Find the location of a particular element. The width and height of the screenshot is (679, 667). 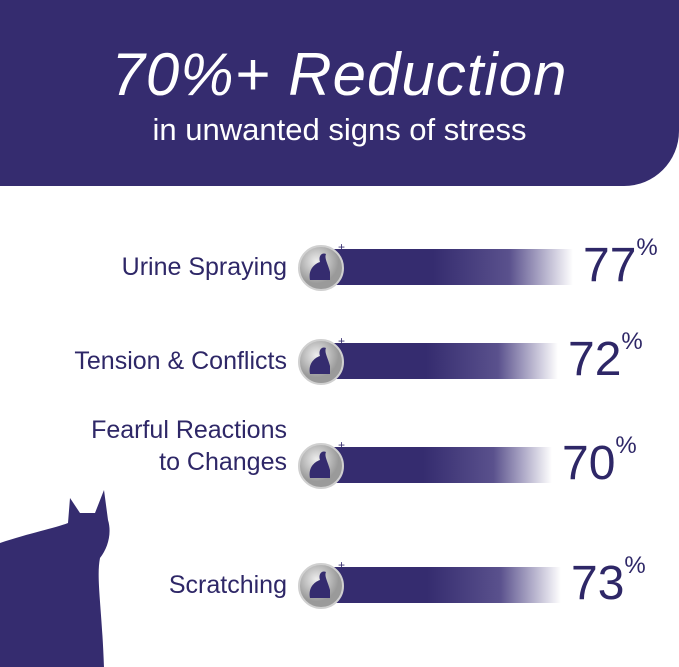

value-number: 73 is located at coordinates (598, 583).